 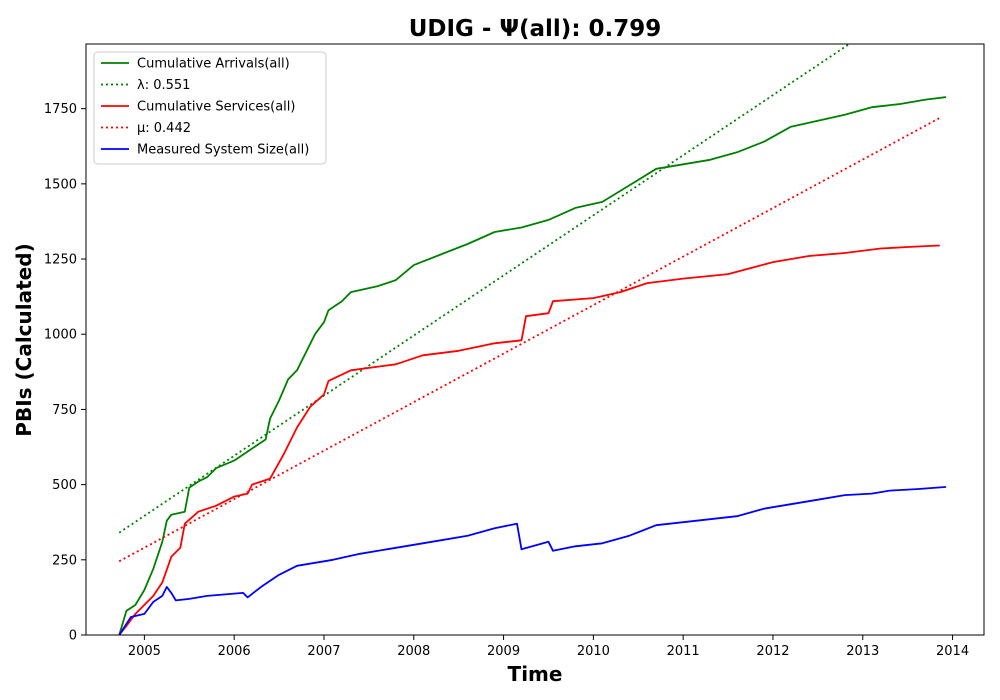 I want to click on x-tick-label: 2005, so click(x=144, y=651).